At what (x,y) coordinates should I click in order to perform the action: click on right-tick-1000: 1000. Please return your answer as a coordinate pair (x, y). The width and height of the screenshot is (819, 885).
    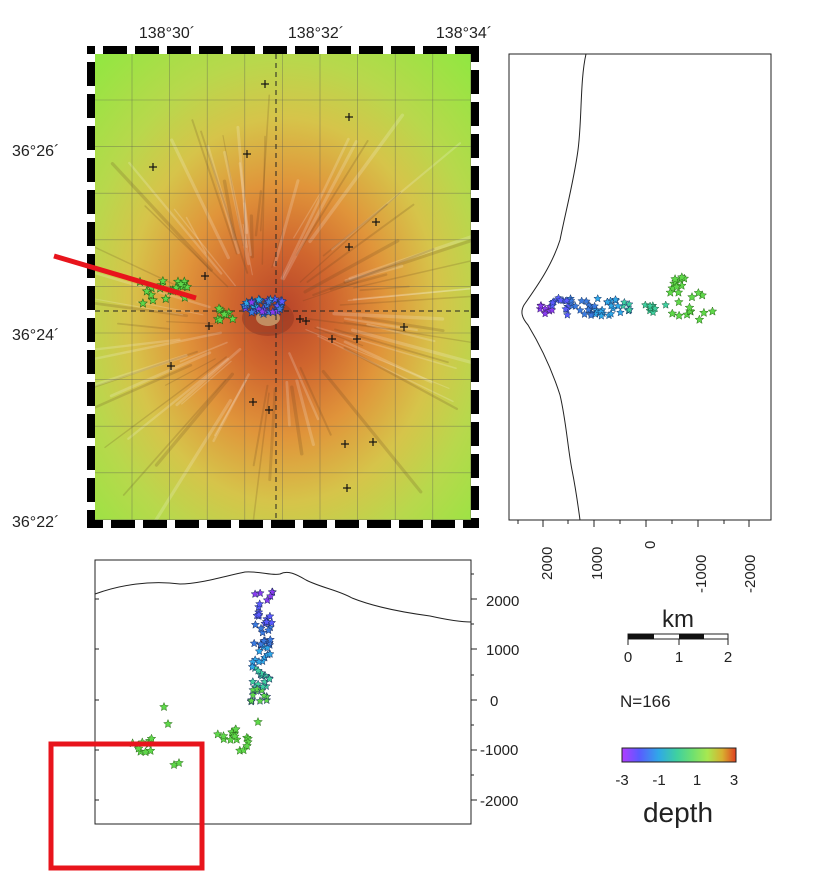
    Looking at the image, I should click on (597, 563).